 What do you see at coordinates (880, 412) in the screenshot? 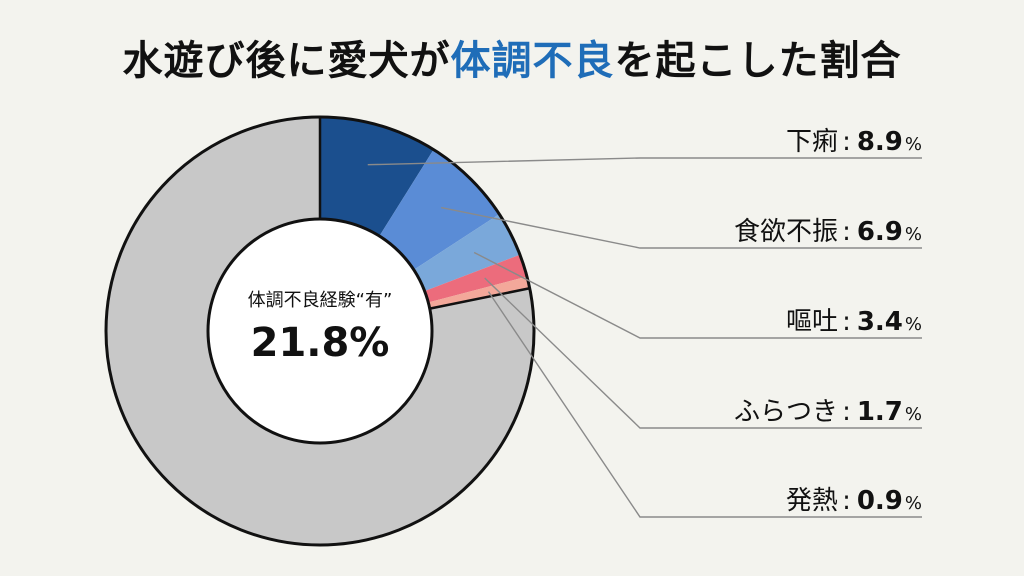
I see `legend-value: 1.7` at bounding box center [880, 412].